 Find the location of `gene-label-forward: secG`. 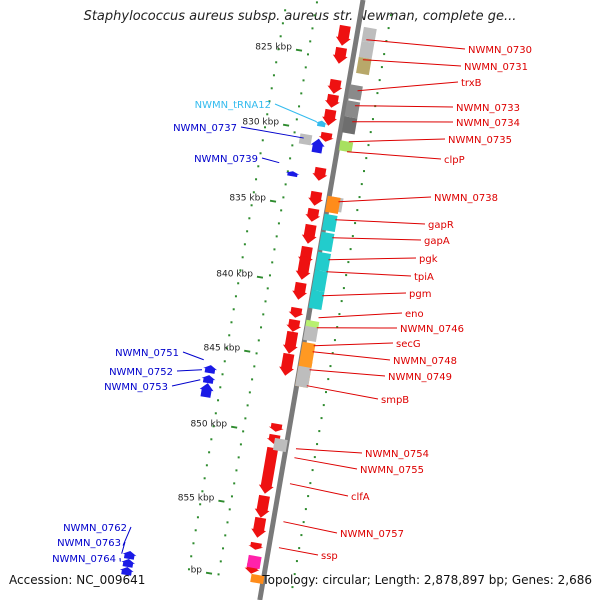

gene-label-forward: secG is located at coordinates (367, 344).